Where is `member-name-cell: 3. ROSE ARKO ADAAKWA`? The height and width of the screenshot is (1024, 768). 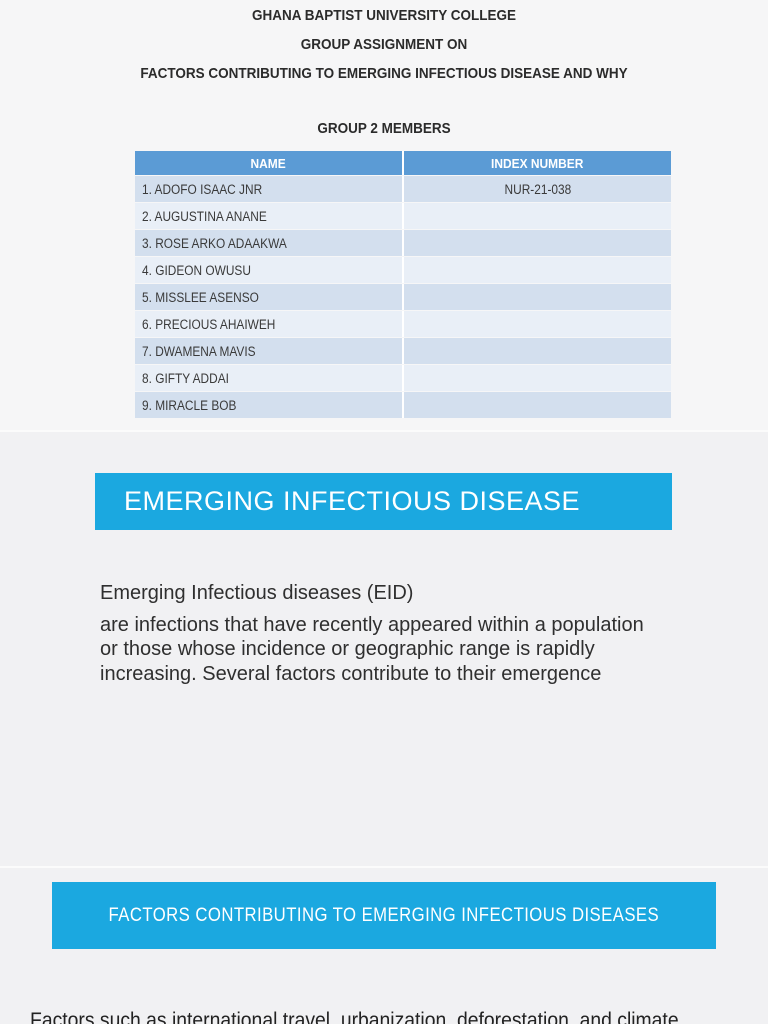
member-name-cell: 3. ROSE ARKO ADAAKWA is located at coordinates (269, 243).